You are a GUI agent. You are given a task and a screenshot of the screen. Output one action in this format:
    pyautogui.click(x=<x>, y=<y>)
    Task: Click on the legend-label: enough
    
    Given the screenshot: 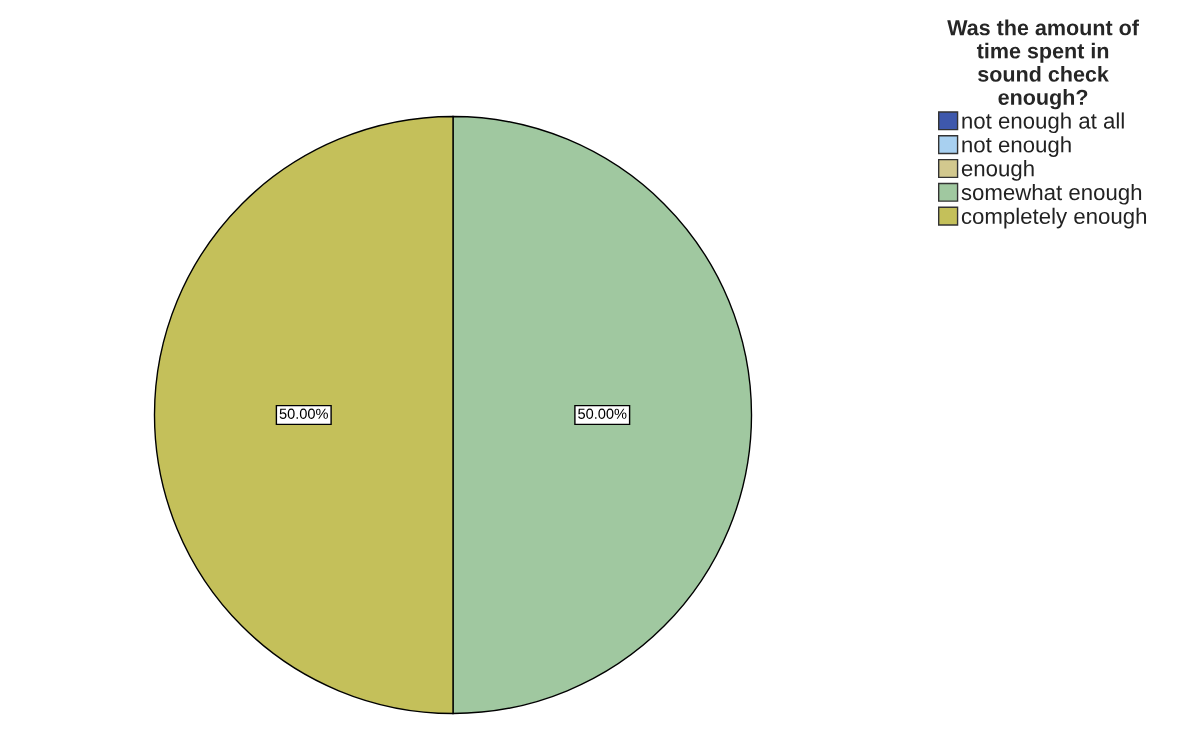 What is the action you would take?
    pyautogui.click(x=997, y=170)
    